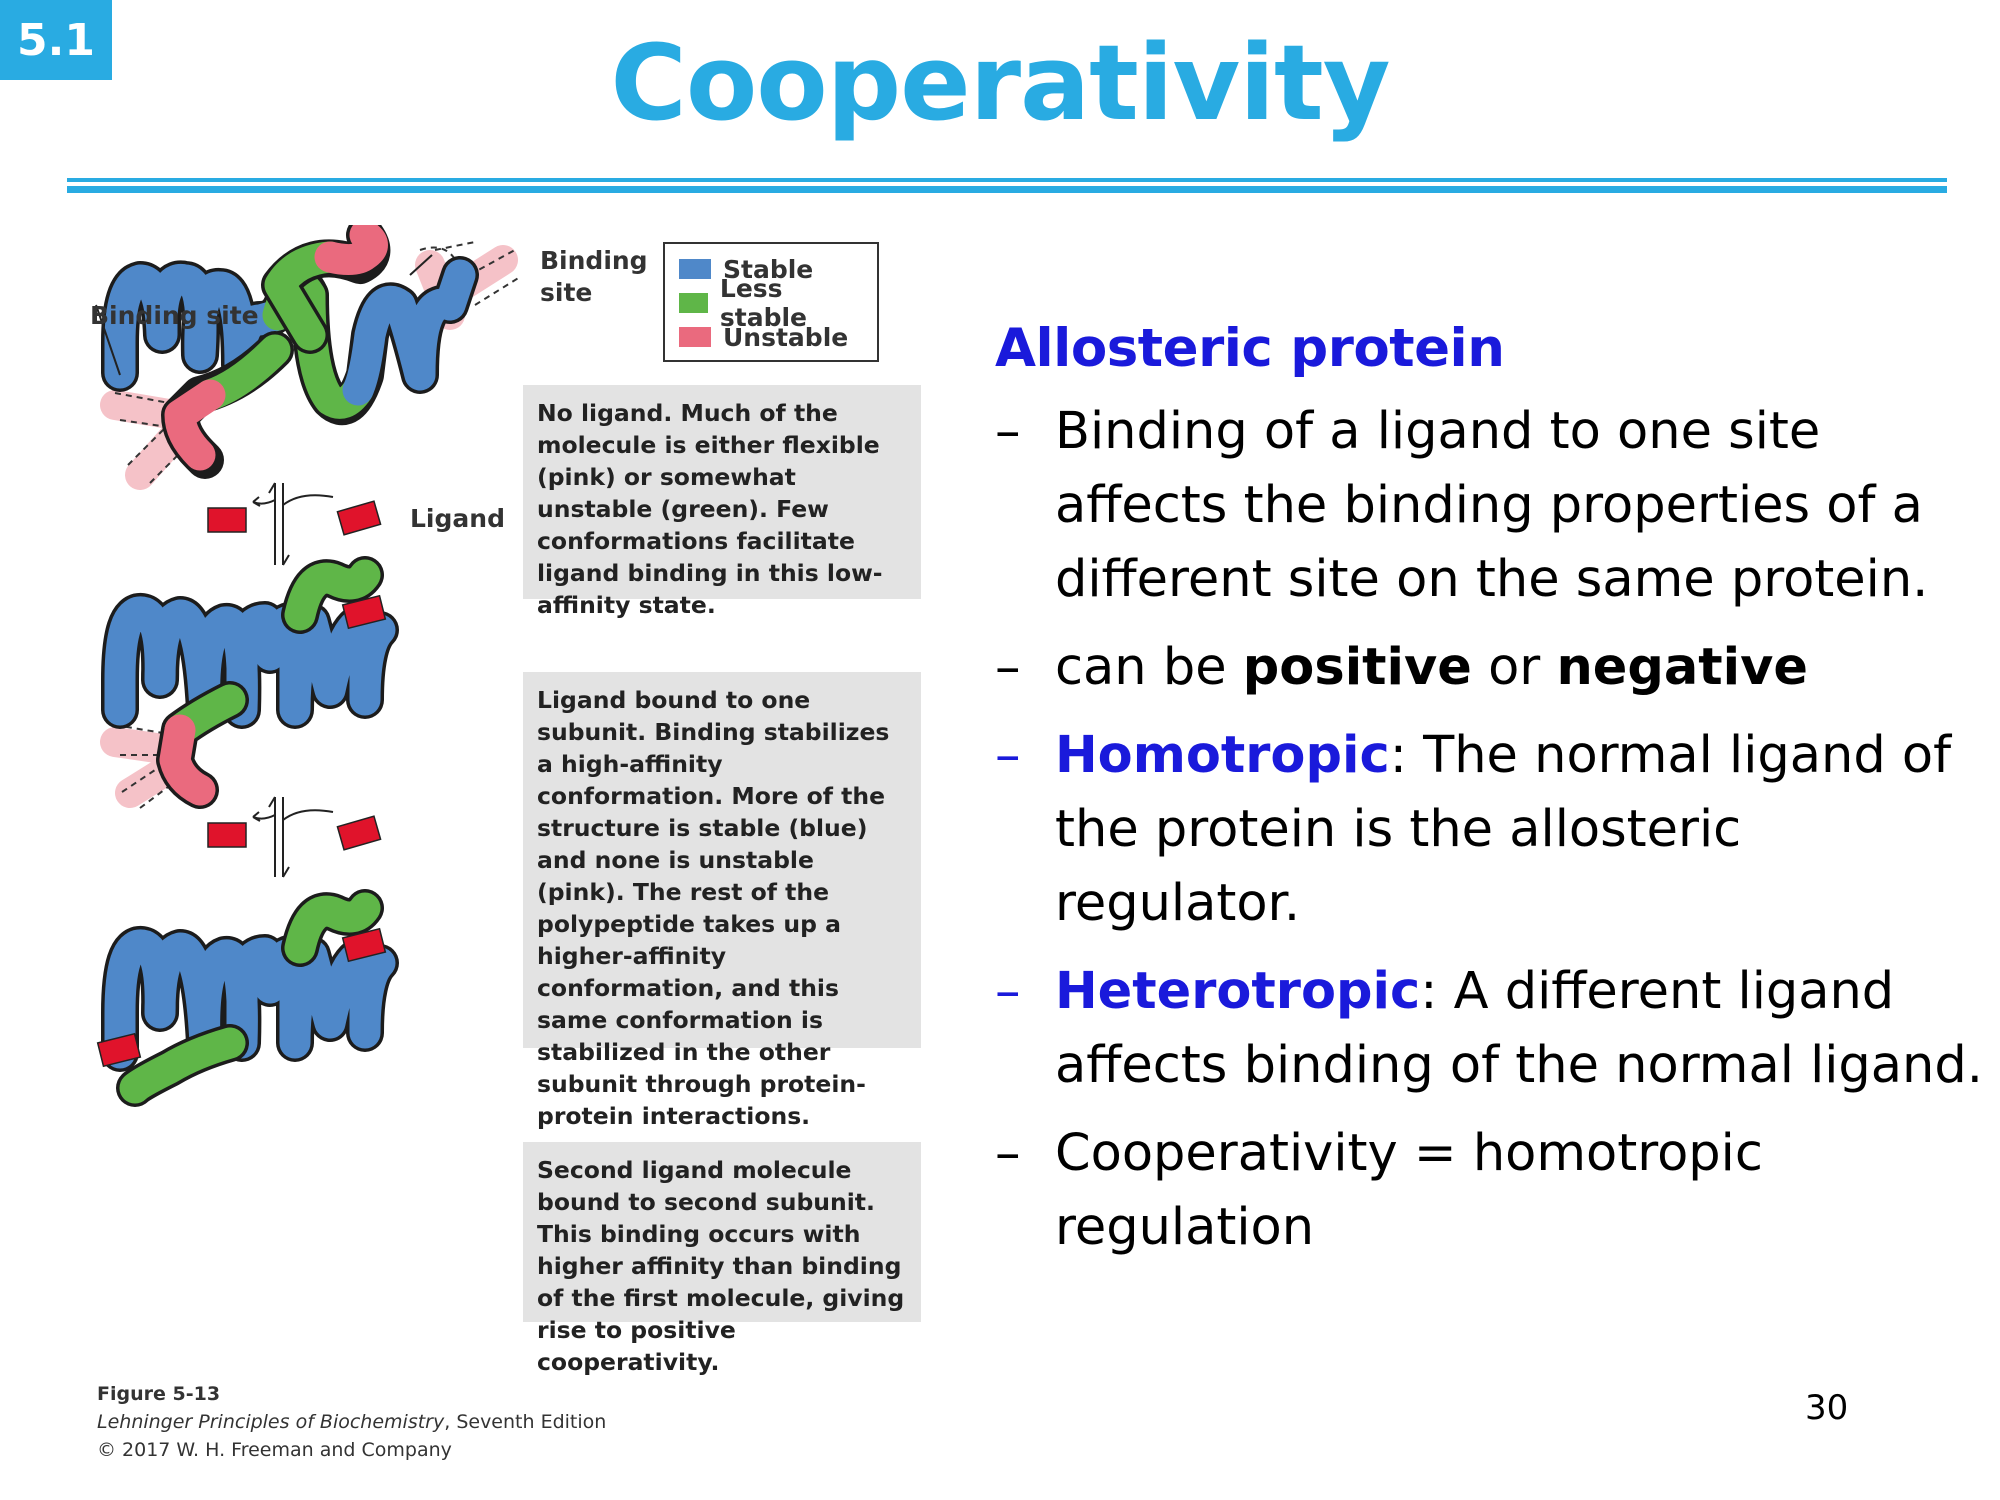 The width and height of the screenshot is (2000, 1500). What do you see at coordinates (1409, 1190) in the screenshot?
I see `bullet-text: Cooperativity = homotropic regulation` at bounding box center [1409, 1190].